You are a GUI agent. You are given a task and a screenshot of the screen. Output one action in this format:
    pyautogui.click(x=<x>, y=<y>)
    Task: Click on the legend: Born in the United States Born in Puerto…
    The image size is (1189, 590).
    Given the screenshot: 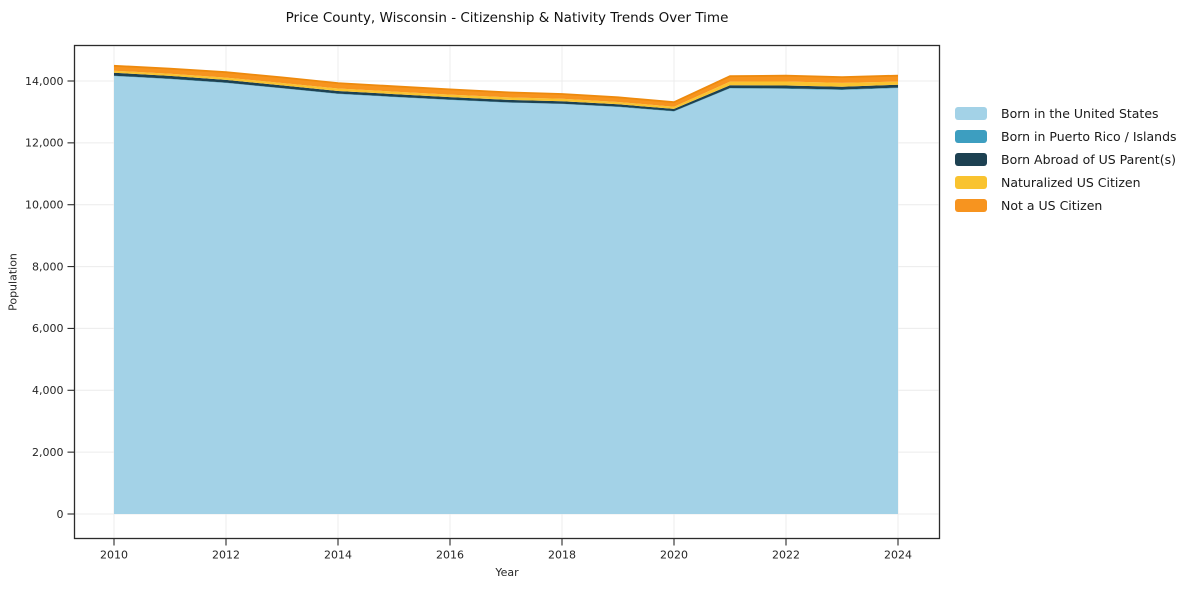 What is the action you would take?
    pyautogui.click(x=1066, y=164)
    